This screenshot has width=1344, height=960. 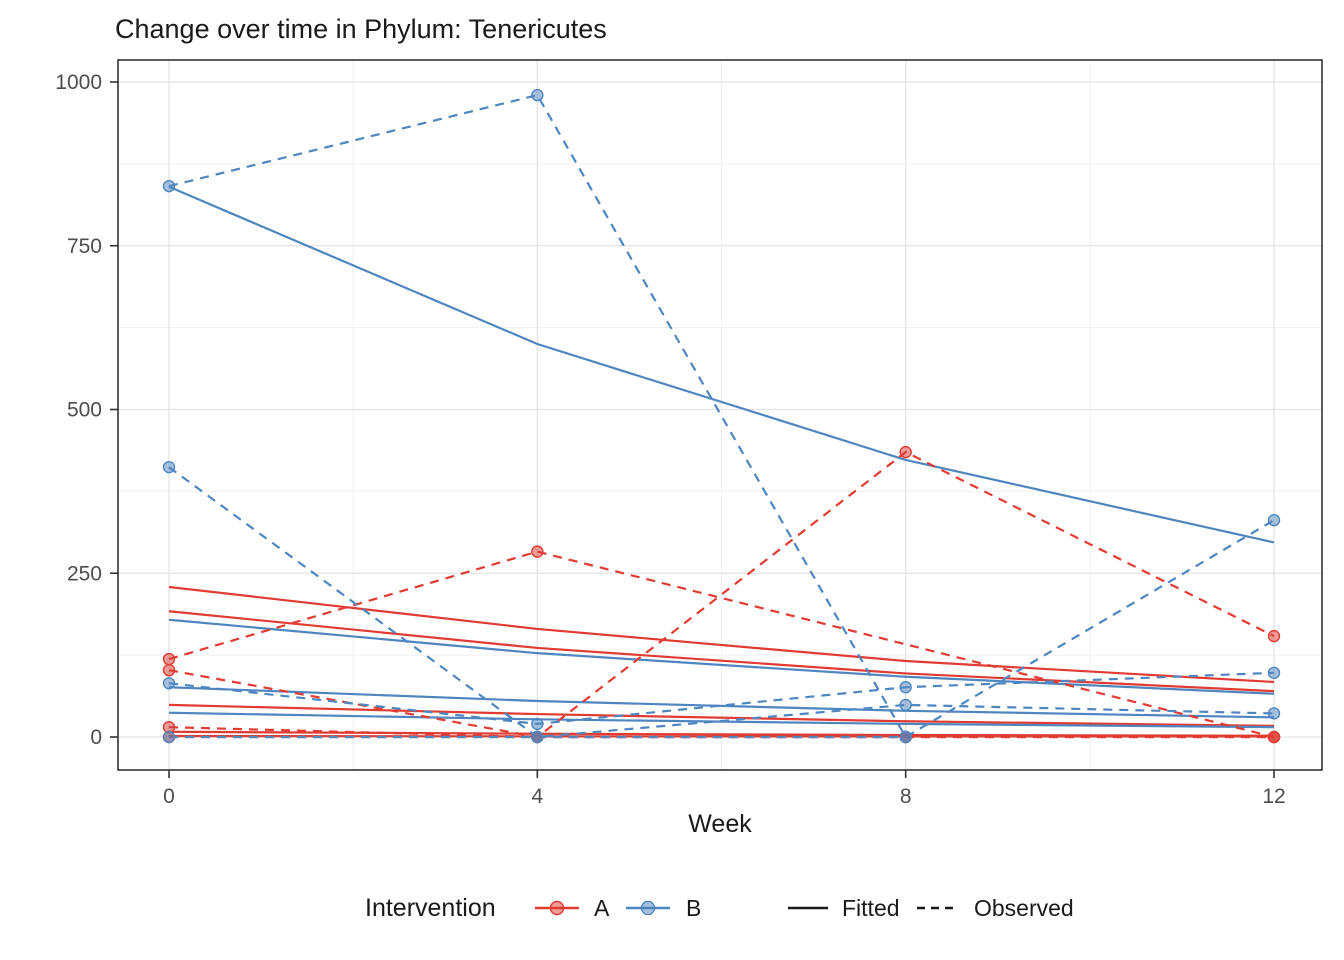 What do you see at coordinates (78, 82) in the screenshot?
I see `y-tick-label: 1000` at bounding box center [78, 82].